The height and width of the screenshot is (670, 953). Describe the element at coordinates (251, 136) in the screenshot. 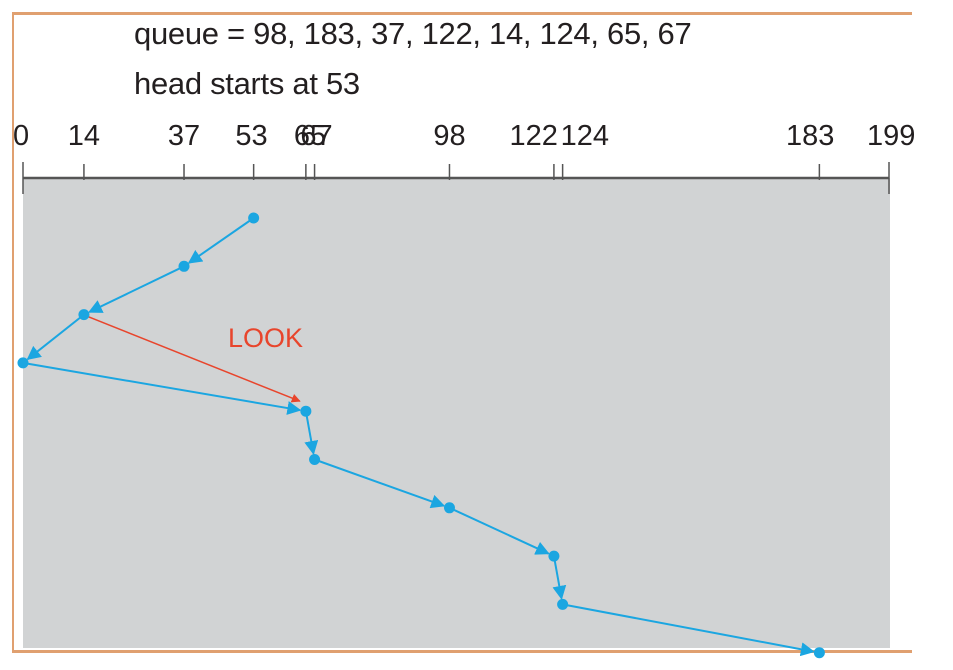

I see `axis-tick-label: 53` at that location.